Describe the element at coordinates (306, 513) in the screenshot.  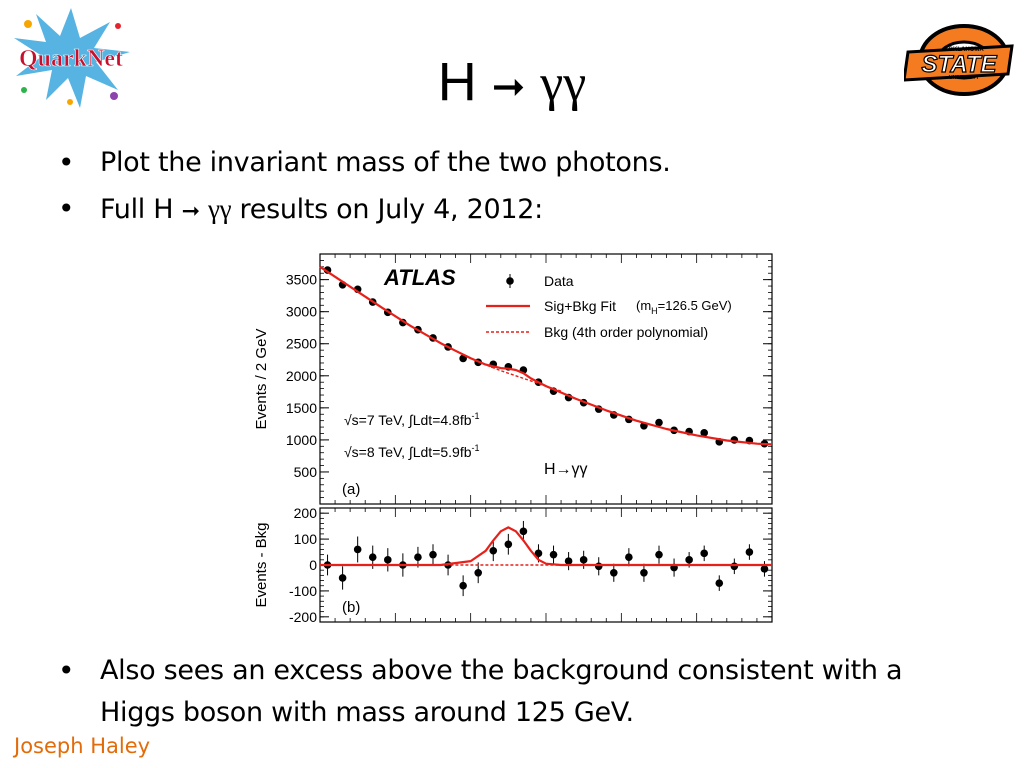
I see `y-tick-label: 200` at that location.